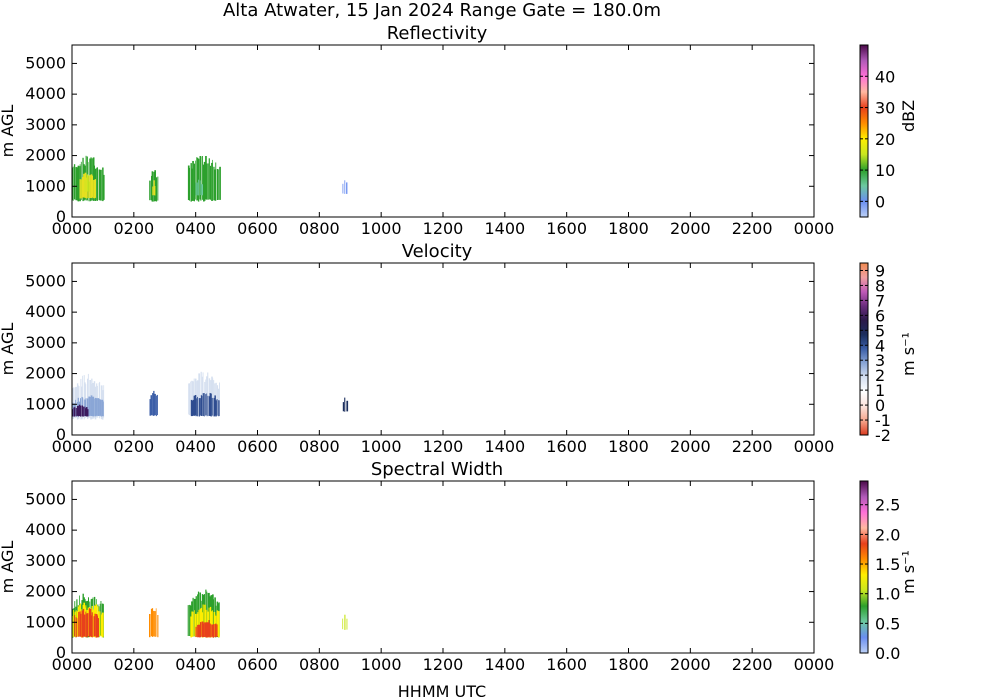 The image size is (1000, 700). What do you see at coordinates (887, 534) in the screenshot?
I see `colorbar-tick-label: 2.0` at bounding box center [887, 534].